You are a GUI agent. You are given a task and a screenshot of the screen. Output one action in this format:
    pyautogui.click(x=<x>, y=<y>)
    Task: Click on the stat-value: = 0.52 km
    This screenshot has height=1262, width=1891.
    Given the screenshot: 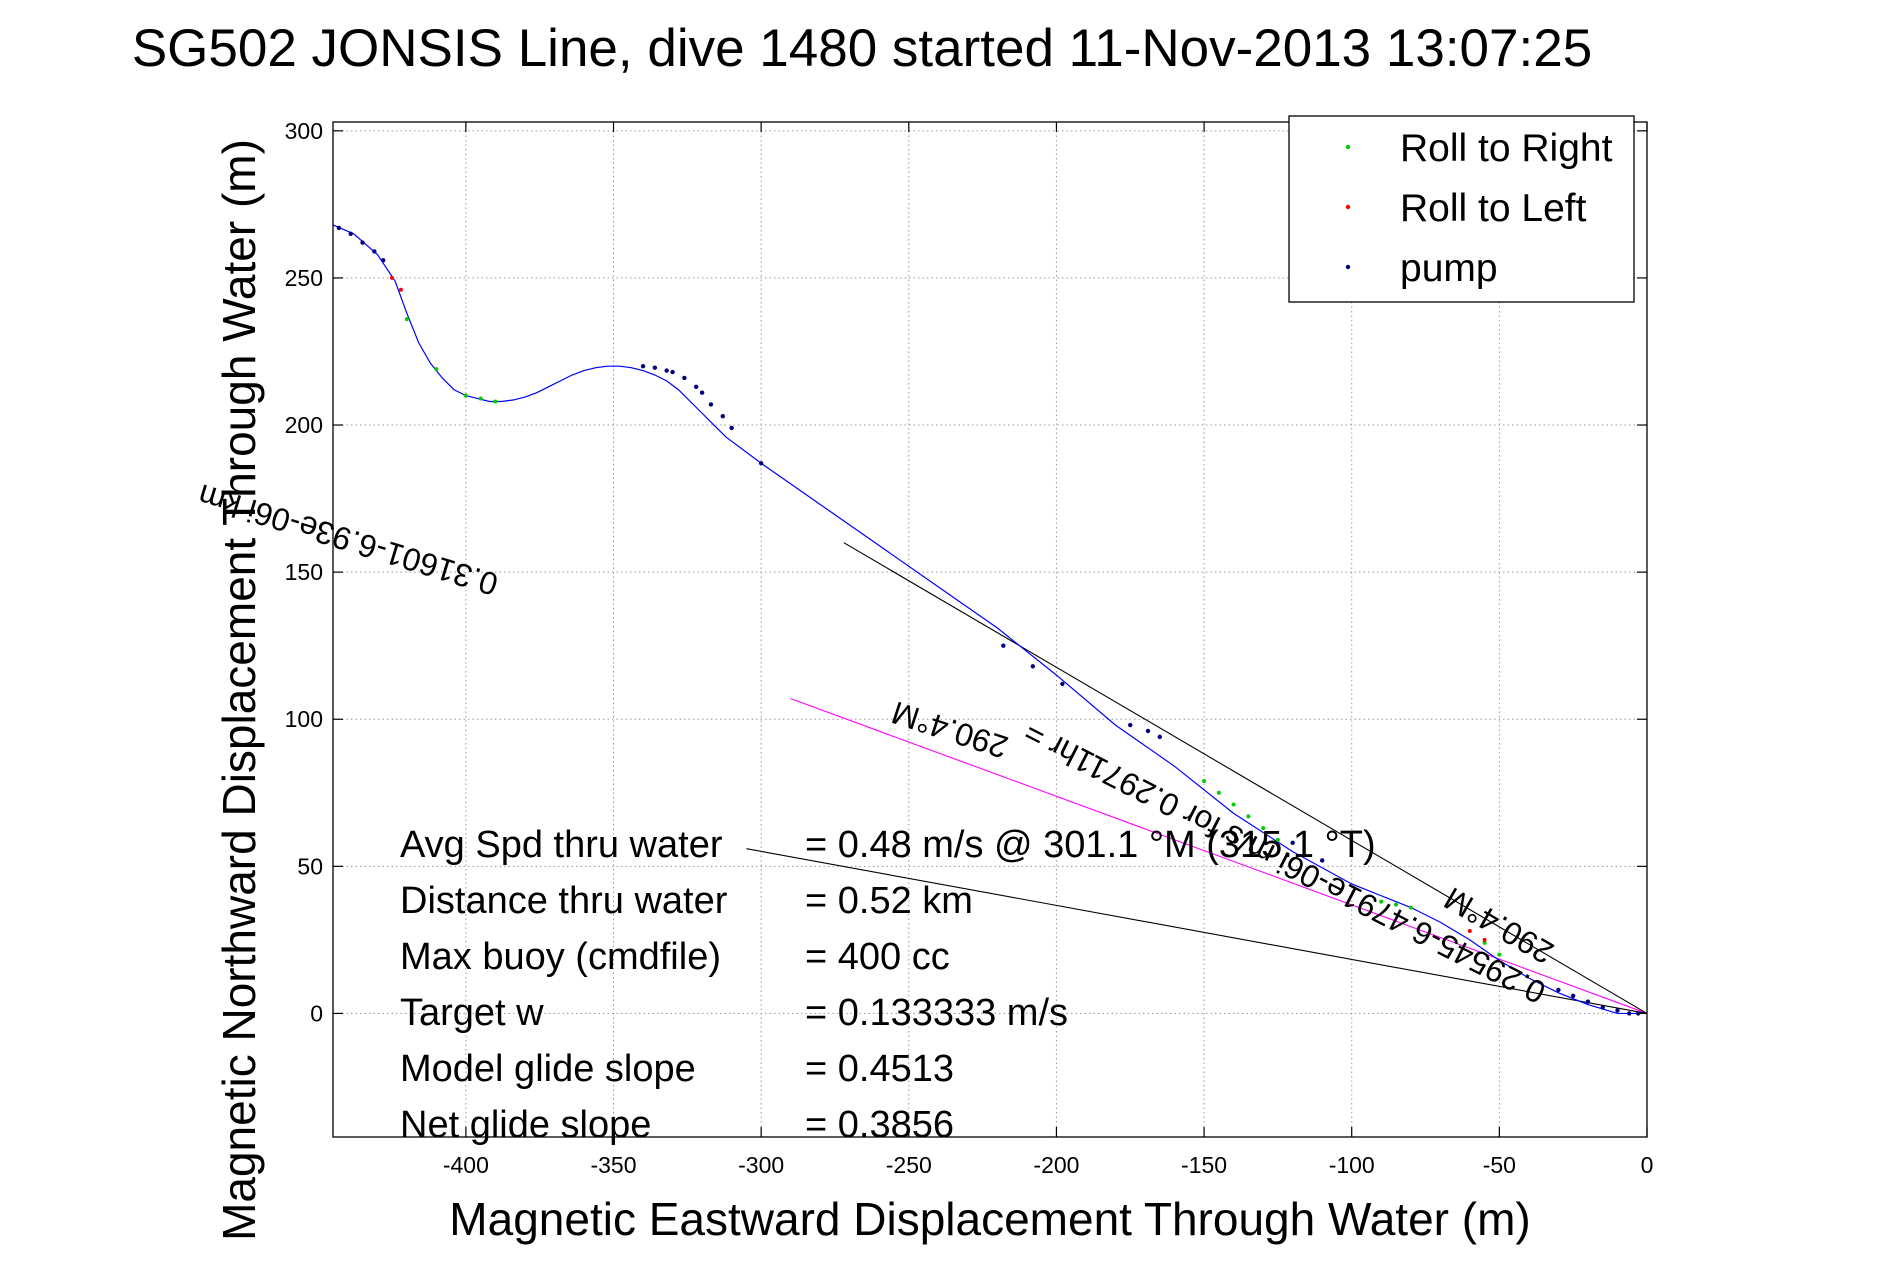 What is the action you would take?
    pyautogui.click(x=889, y=901)
    